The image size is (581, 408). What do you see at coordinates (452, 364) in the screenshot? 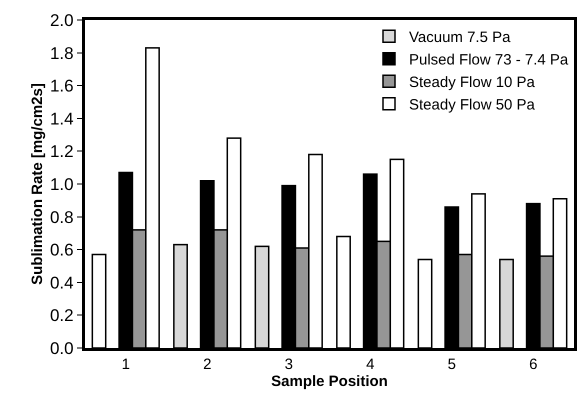
I see `x-tick-label: 5` at bounding box center [452, 364].